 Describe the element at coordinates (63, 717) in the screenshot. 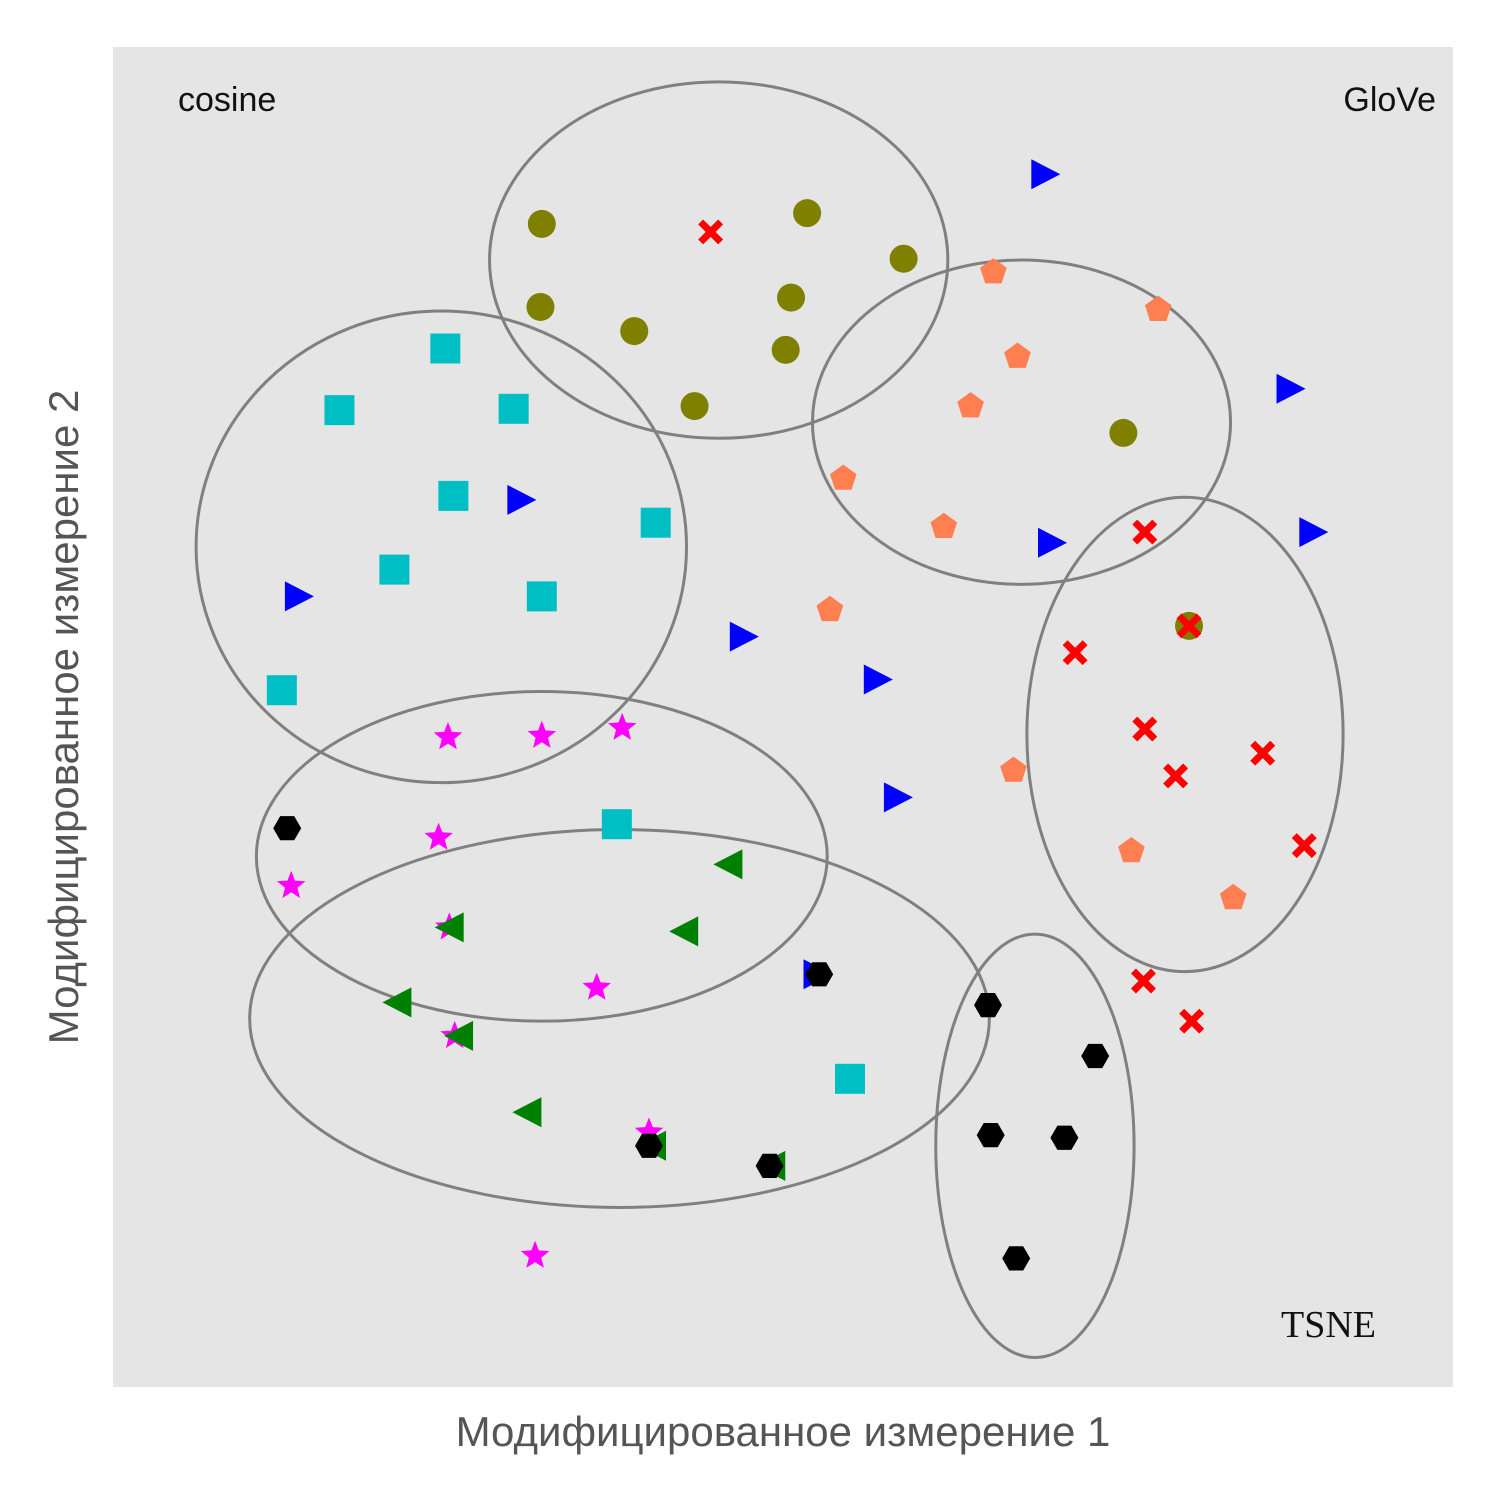

I see `y-axis-label: Модифицированное измерение 2` at that location.